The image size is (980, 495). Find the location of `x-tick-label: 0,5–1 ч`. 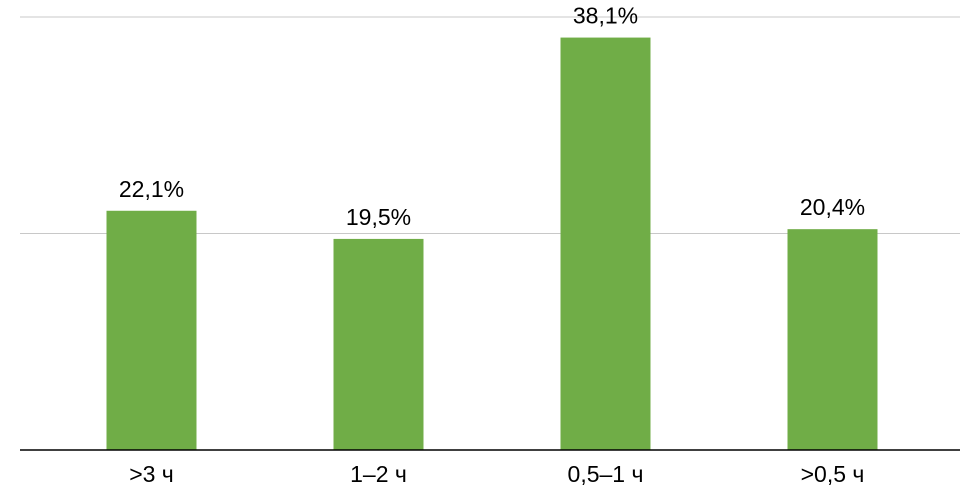

x-tick-label: 0,5–1 ч is located at coordinates (606, 474).